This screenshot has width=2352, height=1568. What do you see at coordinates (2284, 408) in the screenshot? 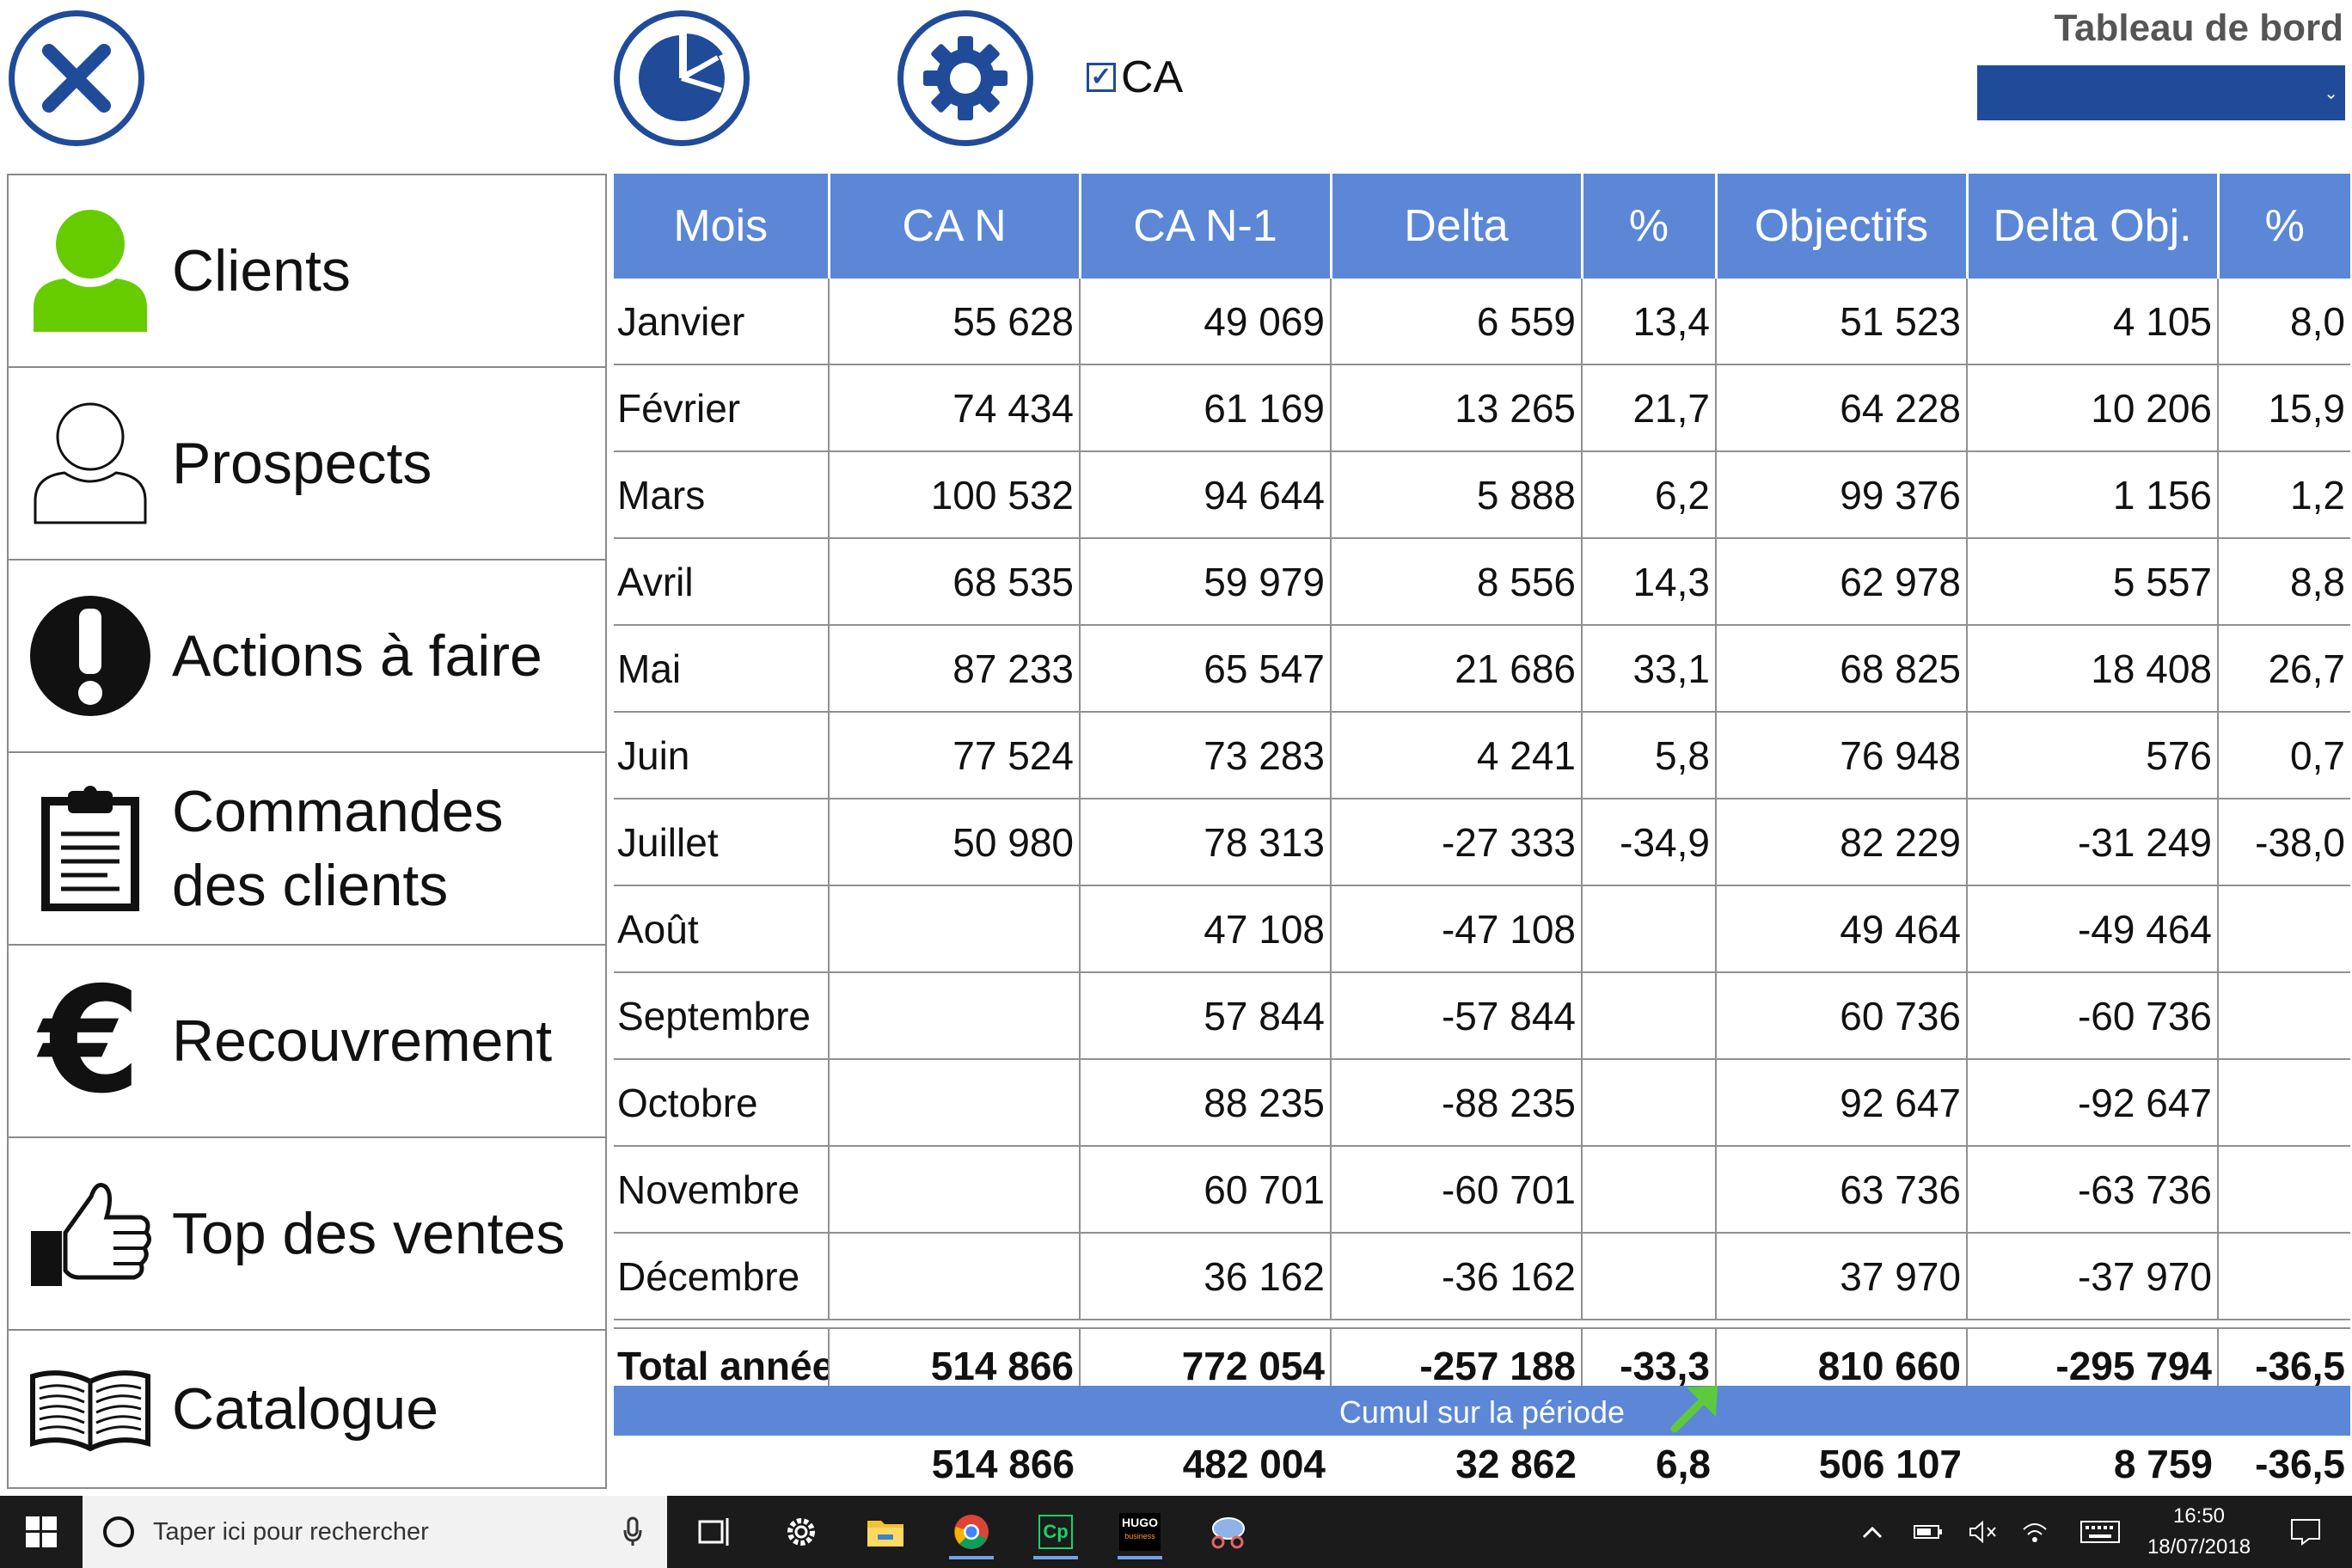
I see `cell-percent-obj: 15,9` at bounding box center [2284, 408].